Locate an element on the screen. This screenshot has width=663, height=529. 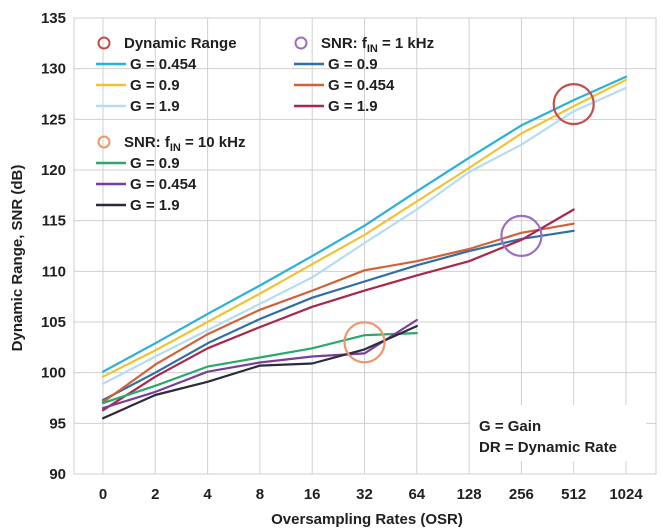
y-tick-label: 120 is located at coordinates (53, 170).